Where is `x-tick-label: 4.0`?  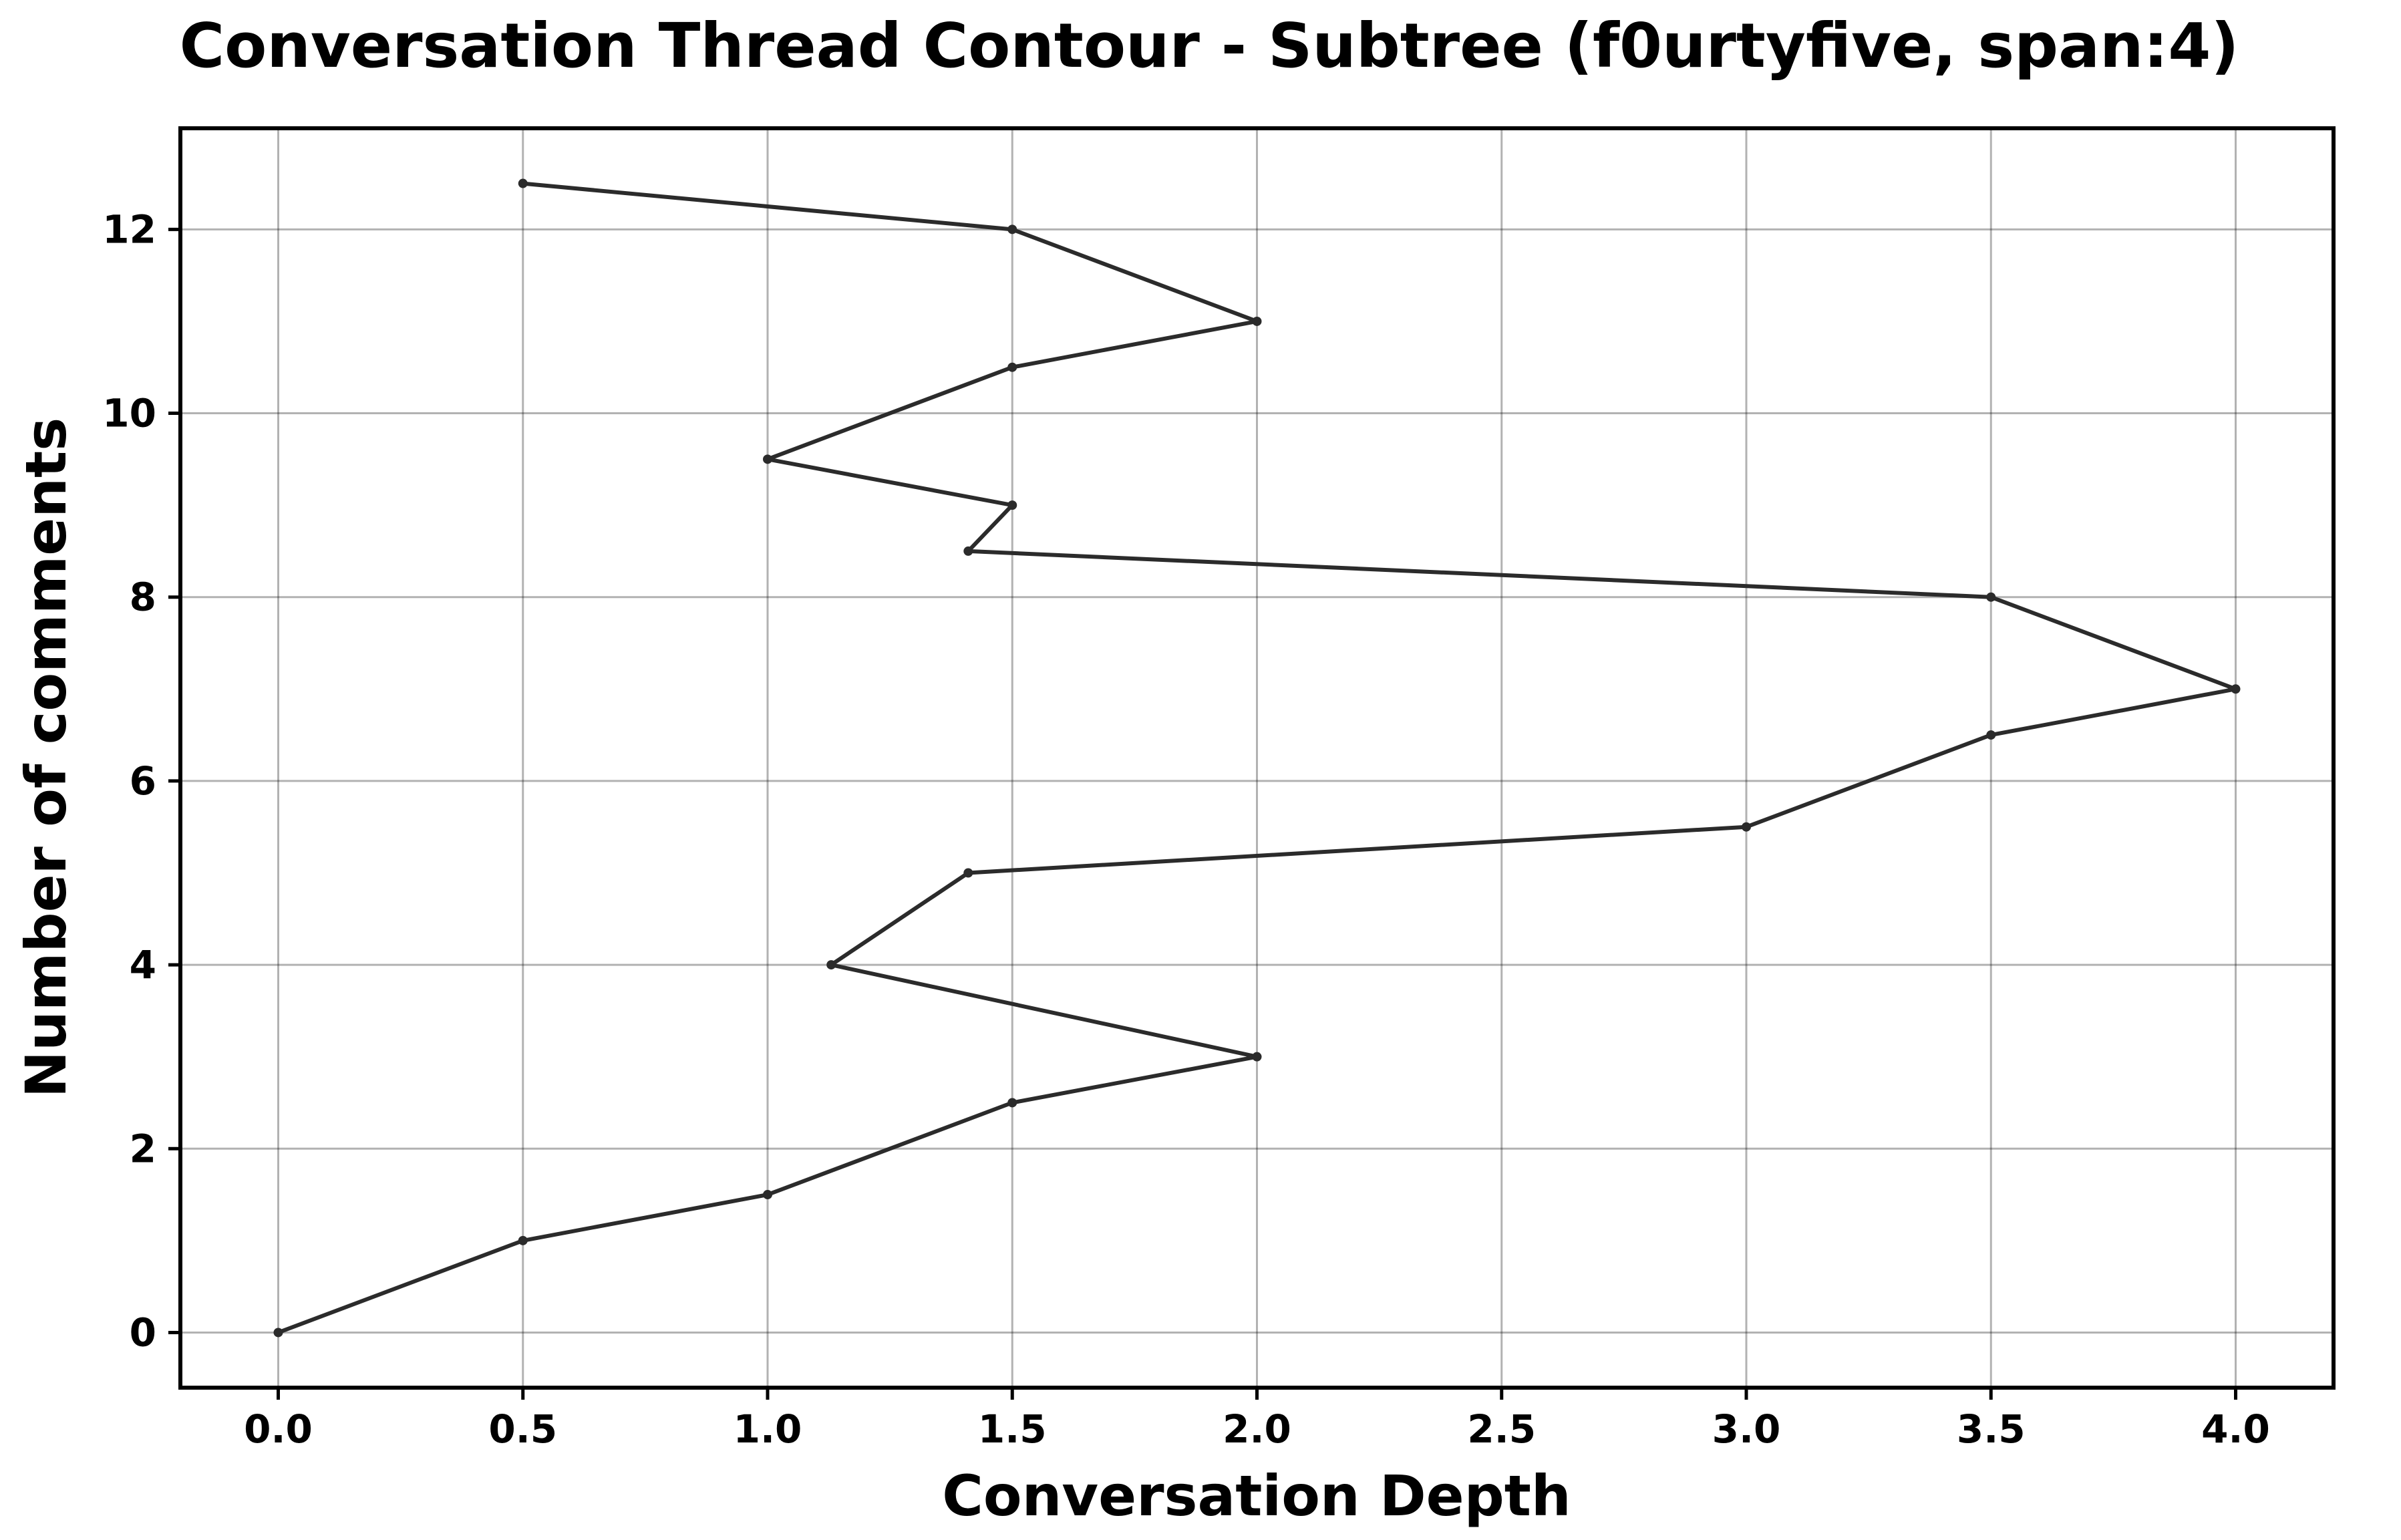
x-tick-label: 4.0 is located at coordinates (2235, 1429).